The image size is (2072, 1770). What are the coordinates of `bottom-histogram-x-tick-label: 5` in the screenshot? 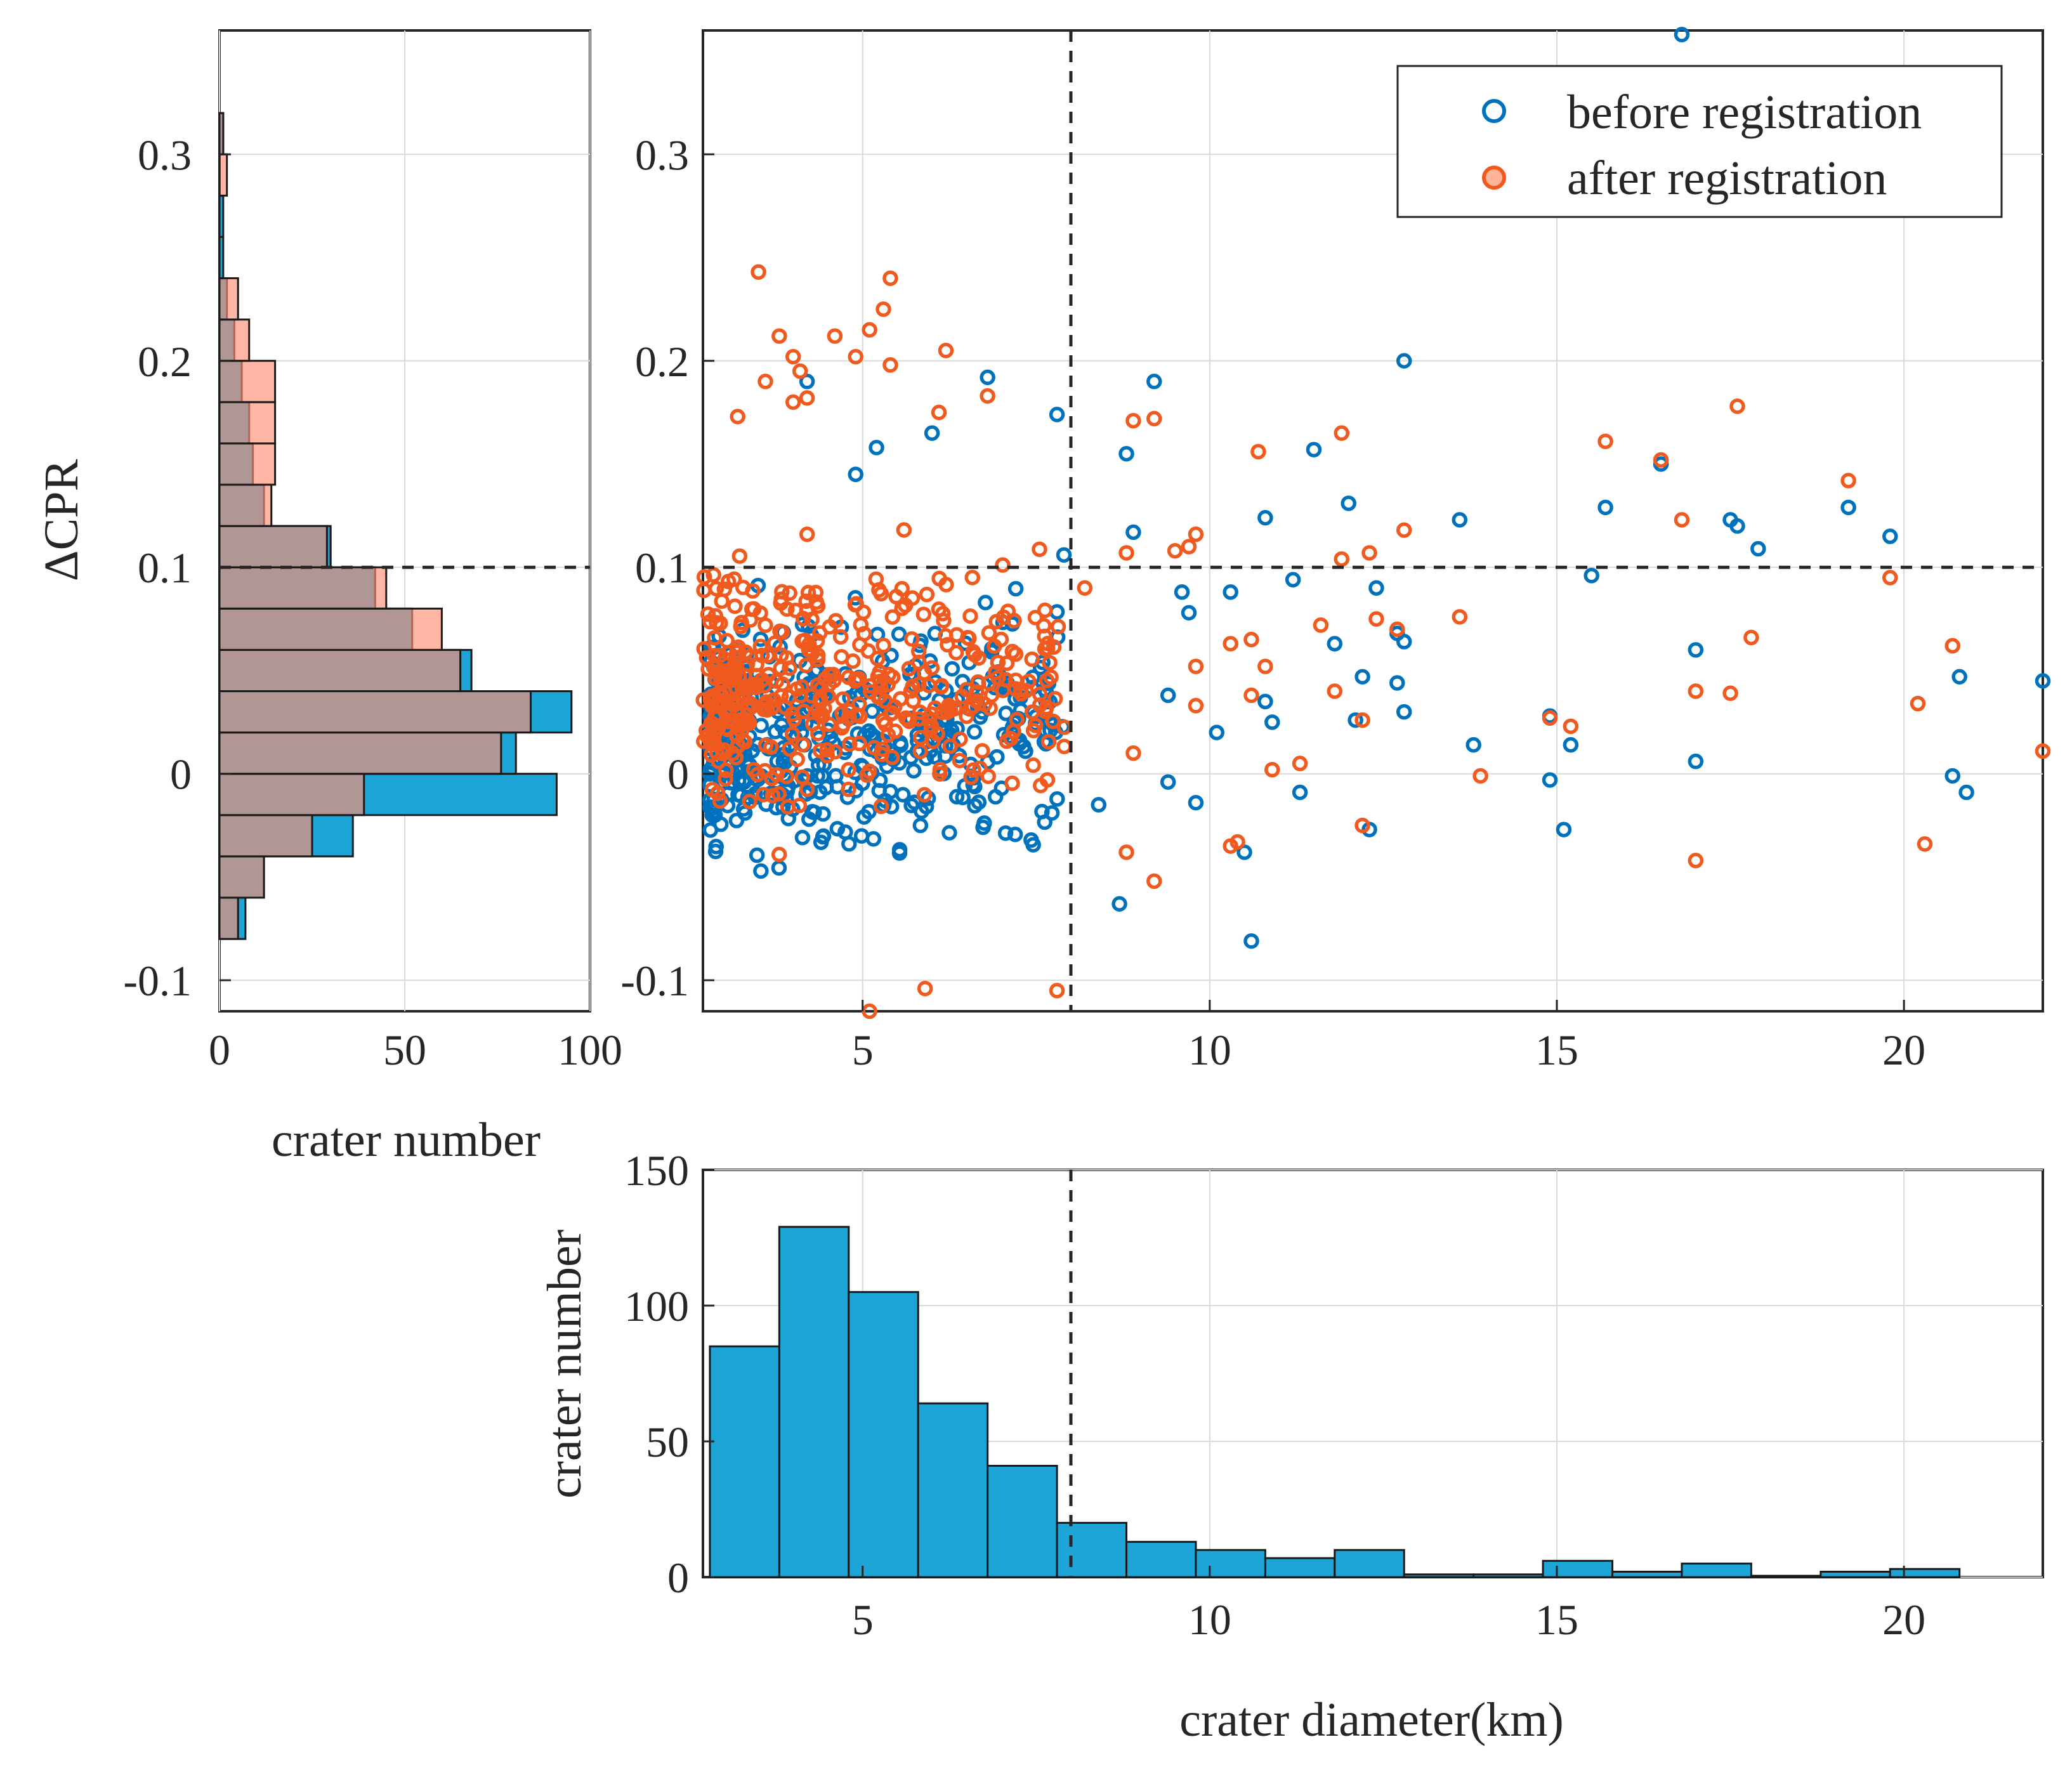 It's located at (863, 1620).